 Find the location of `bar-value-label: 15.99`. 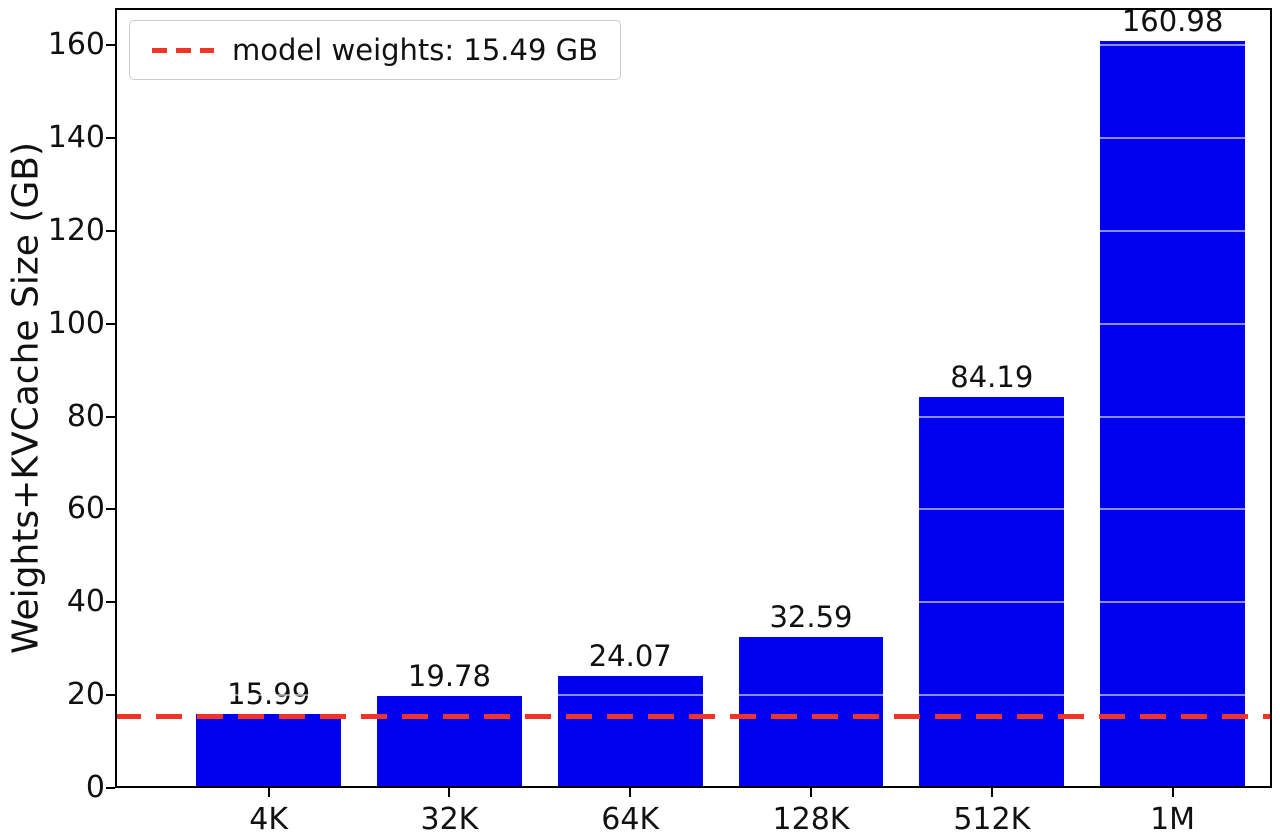

bar-value-label: 15.99 is located at coordinates (269, 693).